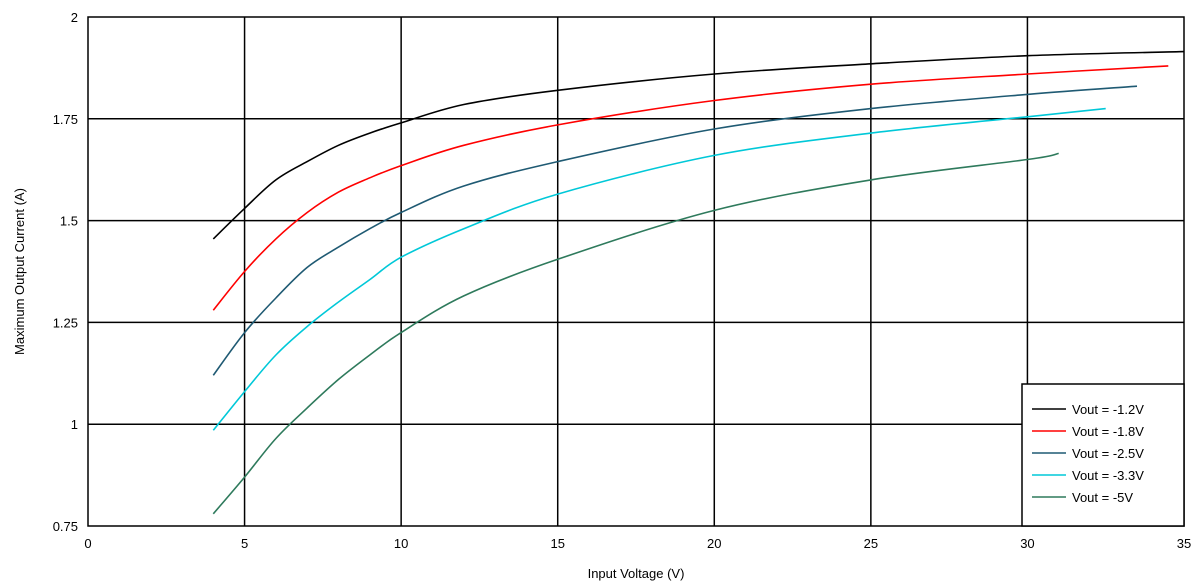 The image size is (1200, 585). What do you see at coordinates (1108, 453) in the screenshot?
I see `legend-label: Vout = -2.5V` at bounding box center [1108, 453].